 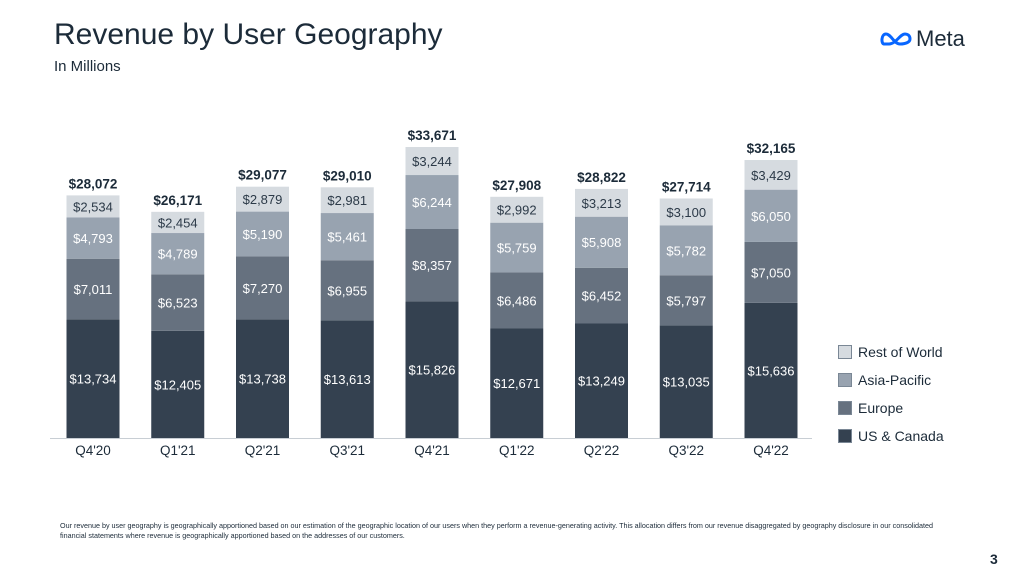 I want to click on segment-label: $7,050, so click(x=771, y=272).